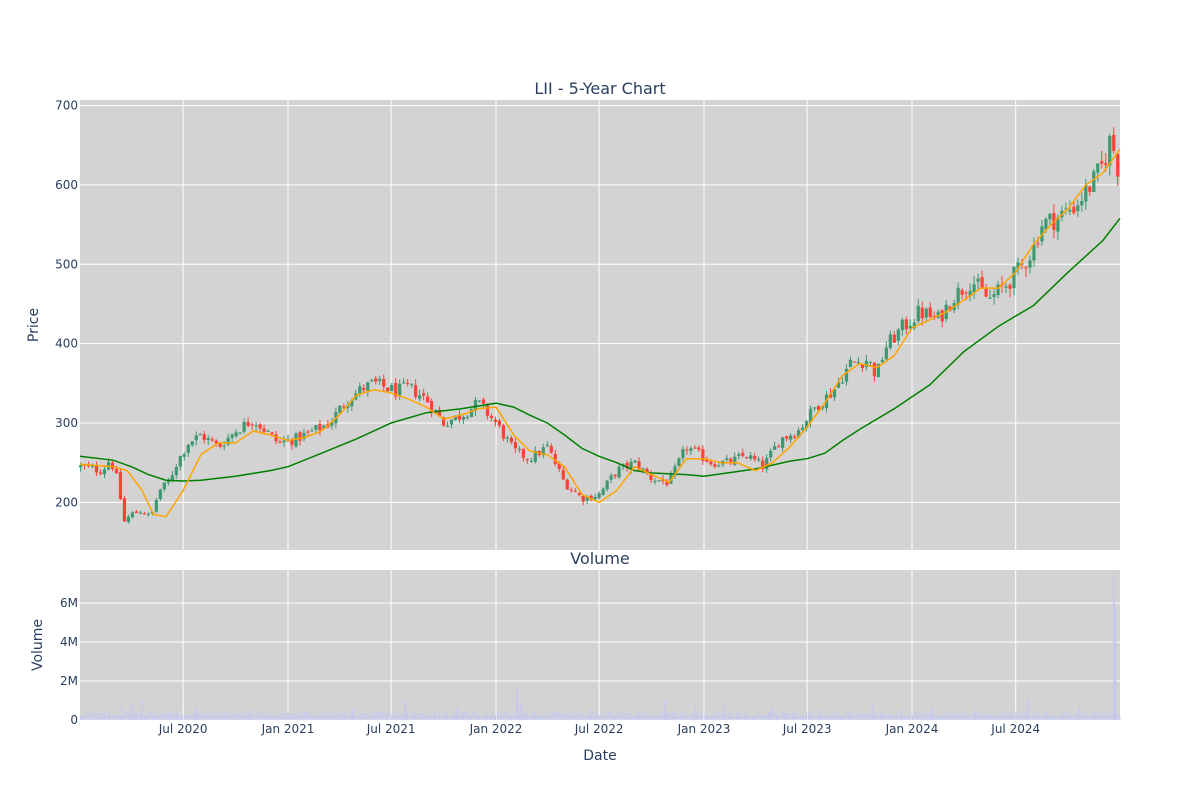  I want to click on price-y-tick-labels: 200 300 400 500 600 700, so click(66, 304).